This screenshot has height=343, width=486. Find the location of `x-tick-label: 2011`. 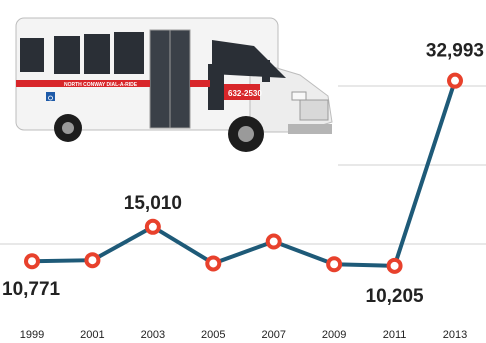

x-tick-label: 2011 is located at coordinates (395, 335).